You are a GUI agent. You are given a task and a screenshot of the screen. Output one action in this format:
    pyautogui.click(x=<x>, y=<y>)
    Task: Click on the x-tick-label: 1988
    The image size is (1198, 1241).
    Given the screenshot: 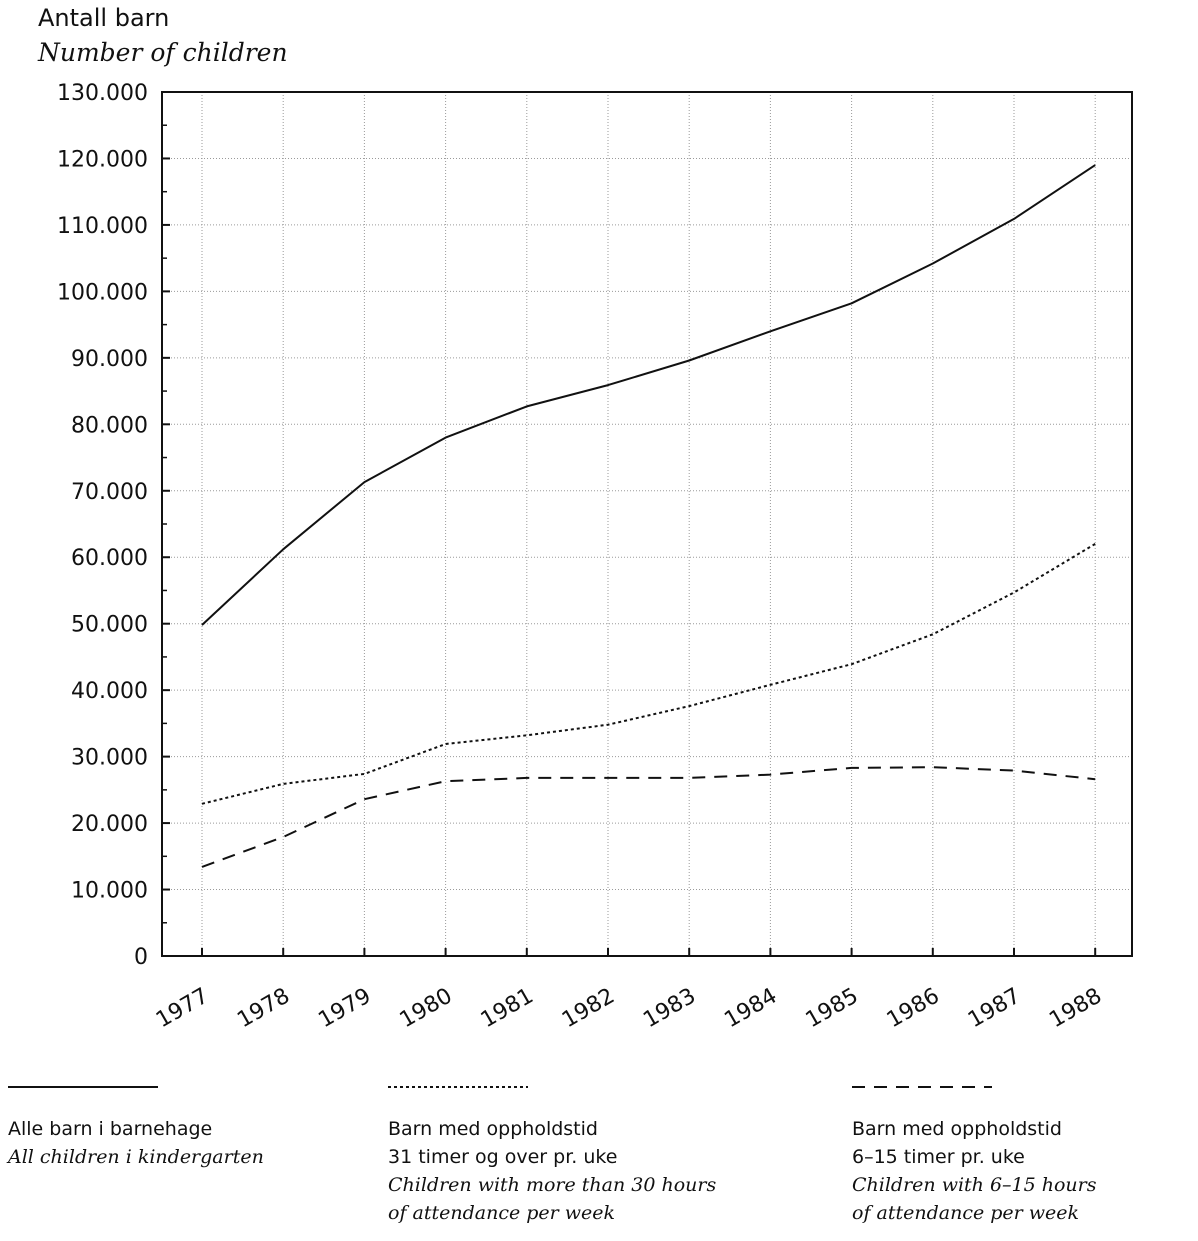 What is the action you would take?
    pyautogui.click(x=1075, y=1009)
    